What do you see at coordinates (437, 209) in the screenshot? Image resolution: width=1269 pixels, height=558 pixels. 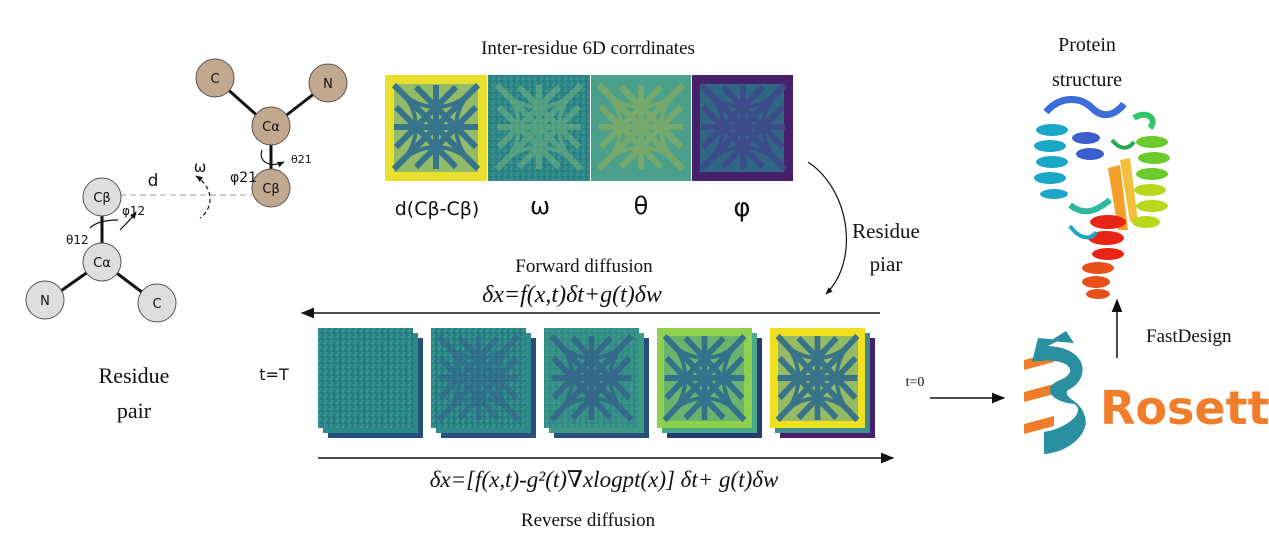 I see `map-label-distance: d(Cβ-Cβ)` at bounding box center [437, 209].